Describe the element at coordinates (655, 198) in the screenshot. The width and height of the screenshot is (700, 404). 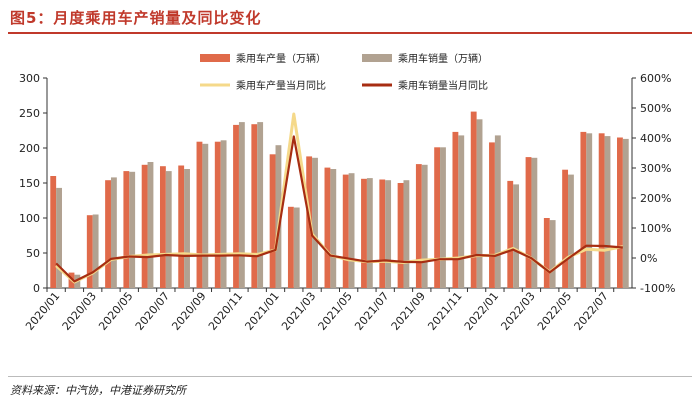
I see `y-right-tick-label: 200%` at that location.